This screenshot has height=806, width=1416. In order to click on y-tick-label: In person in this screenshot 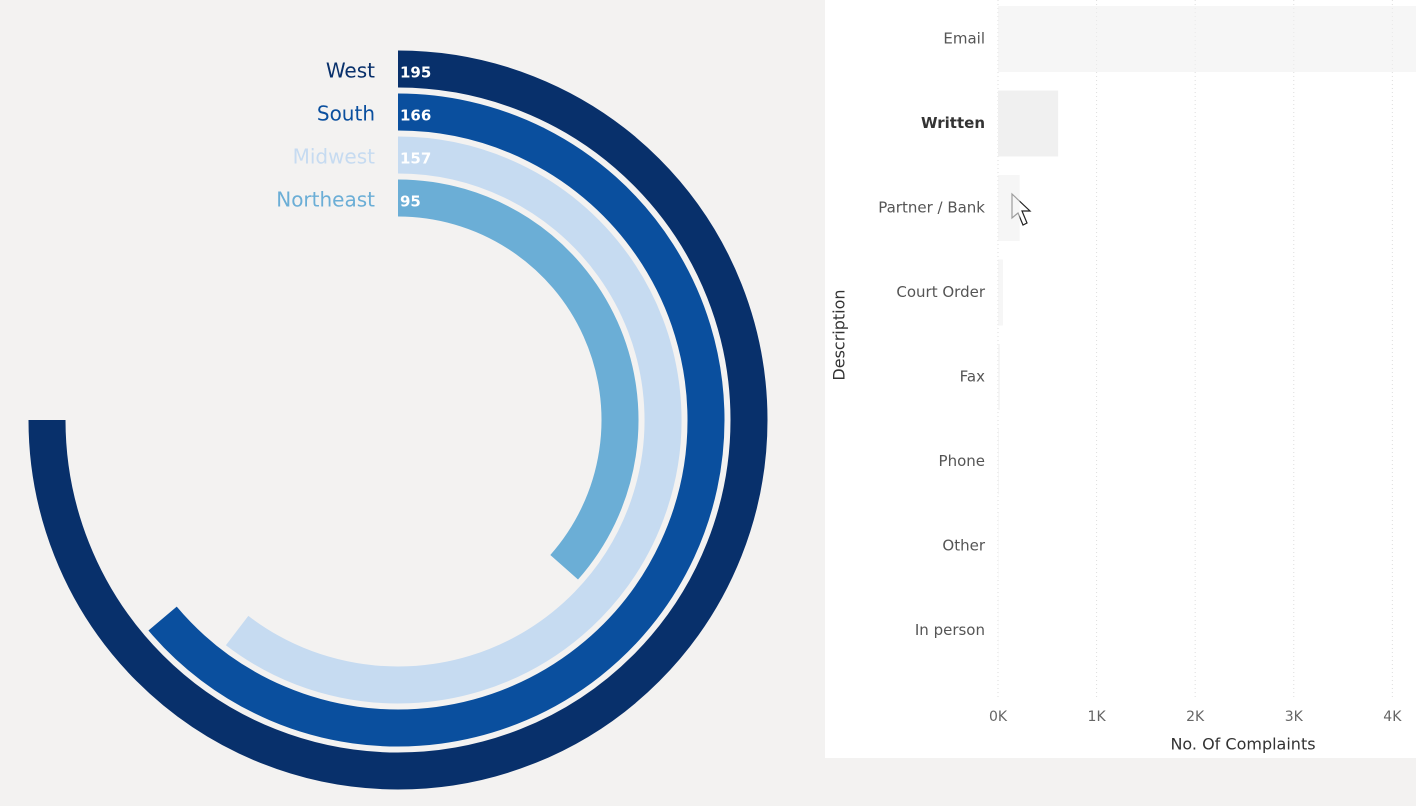, I will do `click(950, 630)`.